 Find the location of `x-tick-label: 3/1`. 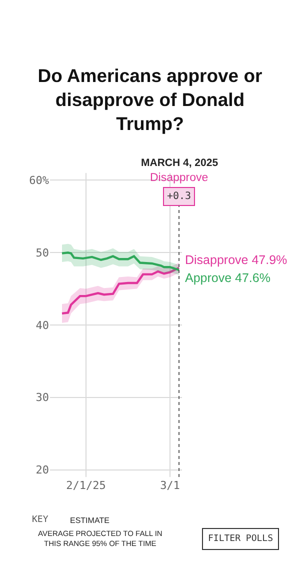

x-tick-label: 3/1 is located at coordinates (170, 485).